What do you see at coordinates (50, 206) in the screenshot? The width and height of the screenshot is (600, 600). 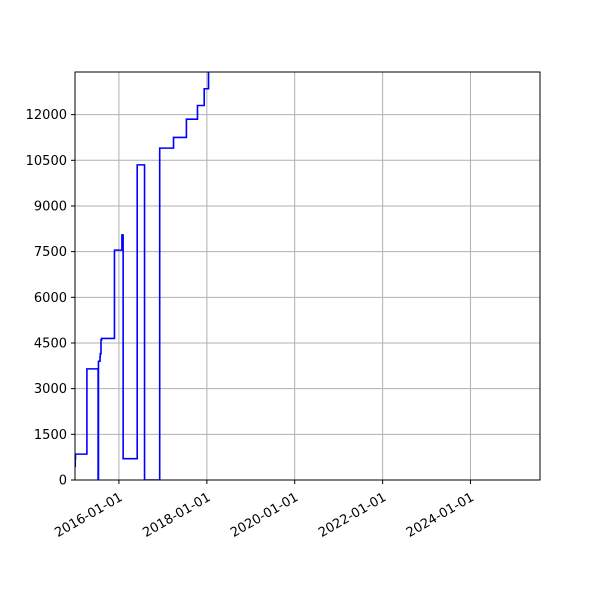 I see `y-tick-label: 9000` at bounding box center [50, 206].